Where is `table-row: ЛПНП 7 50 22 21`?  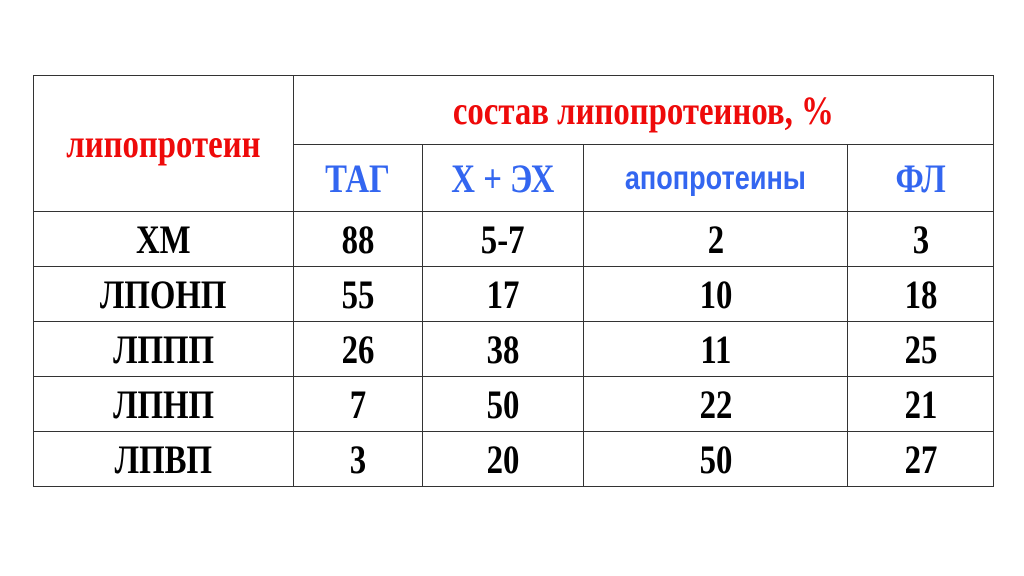
table-row: ЛПНП 7 50 22 21 is located at coordinates (514, 404).